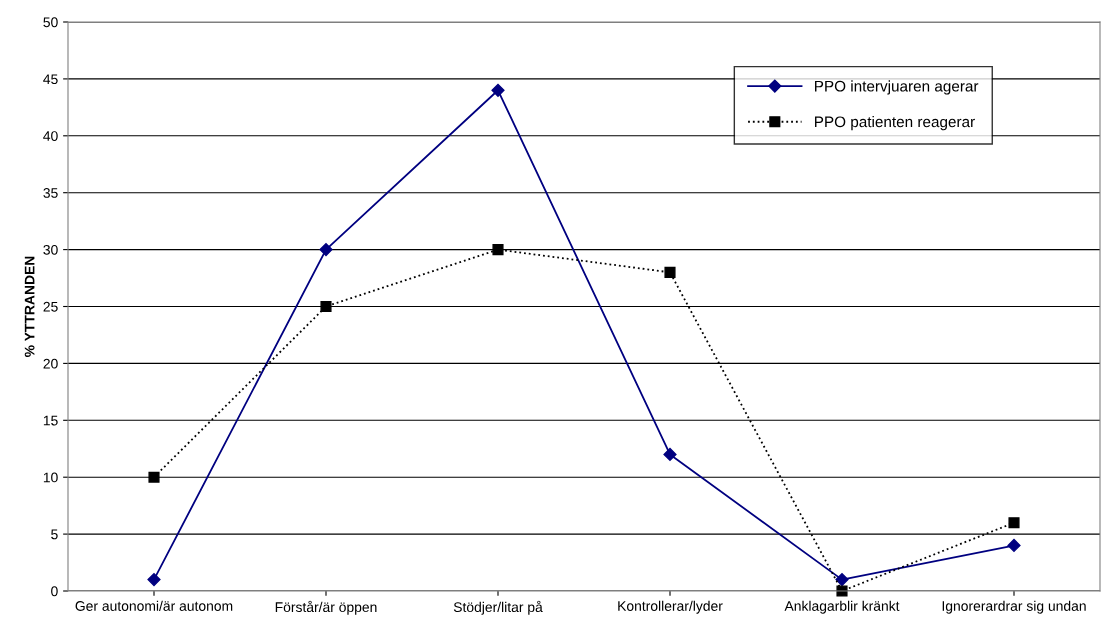 Image resolution: width=1111 pixels, height=641 pixels. Describe the element at coordinates (498, 607) in the screenshot. I see `x-tick-label: Stödjer/litar på` at that location.